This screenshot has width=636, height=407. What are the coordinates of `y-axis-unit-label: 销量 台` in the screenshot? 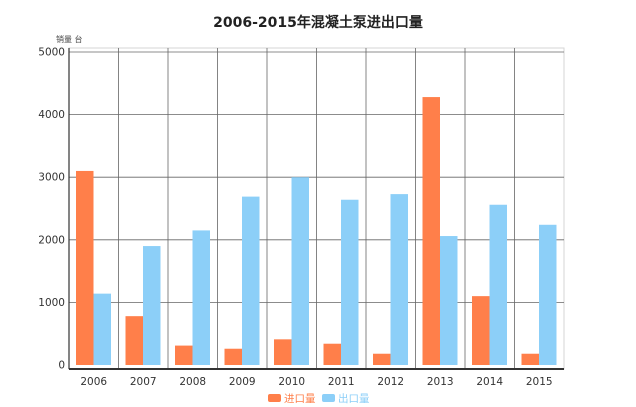 It's located at (69, 39).